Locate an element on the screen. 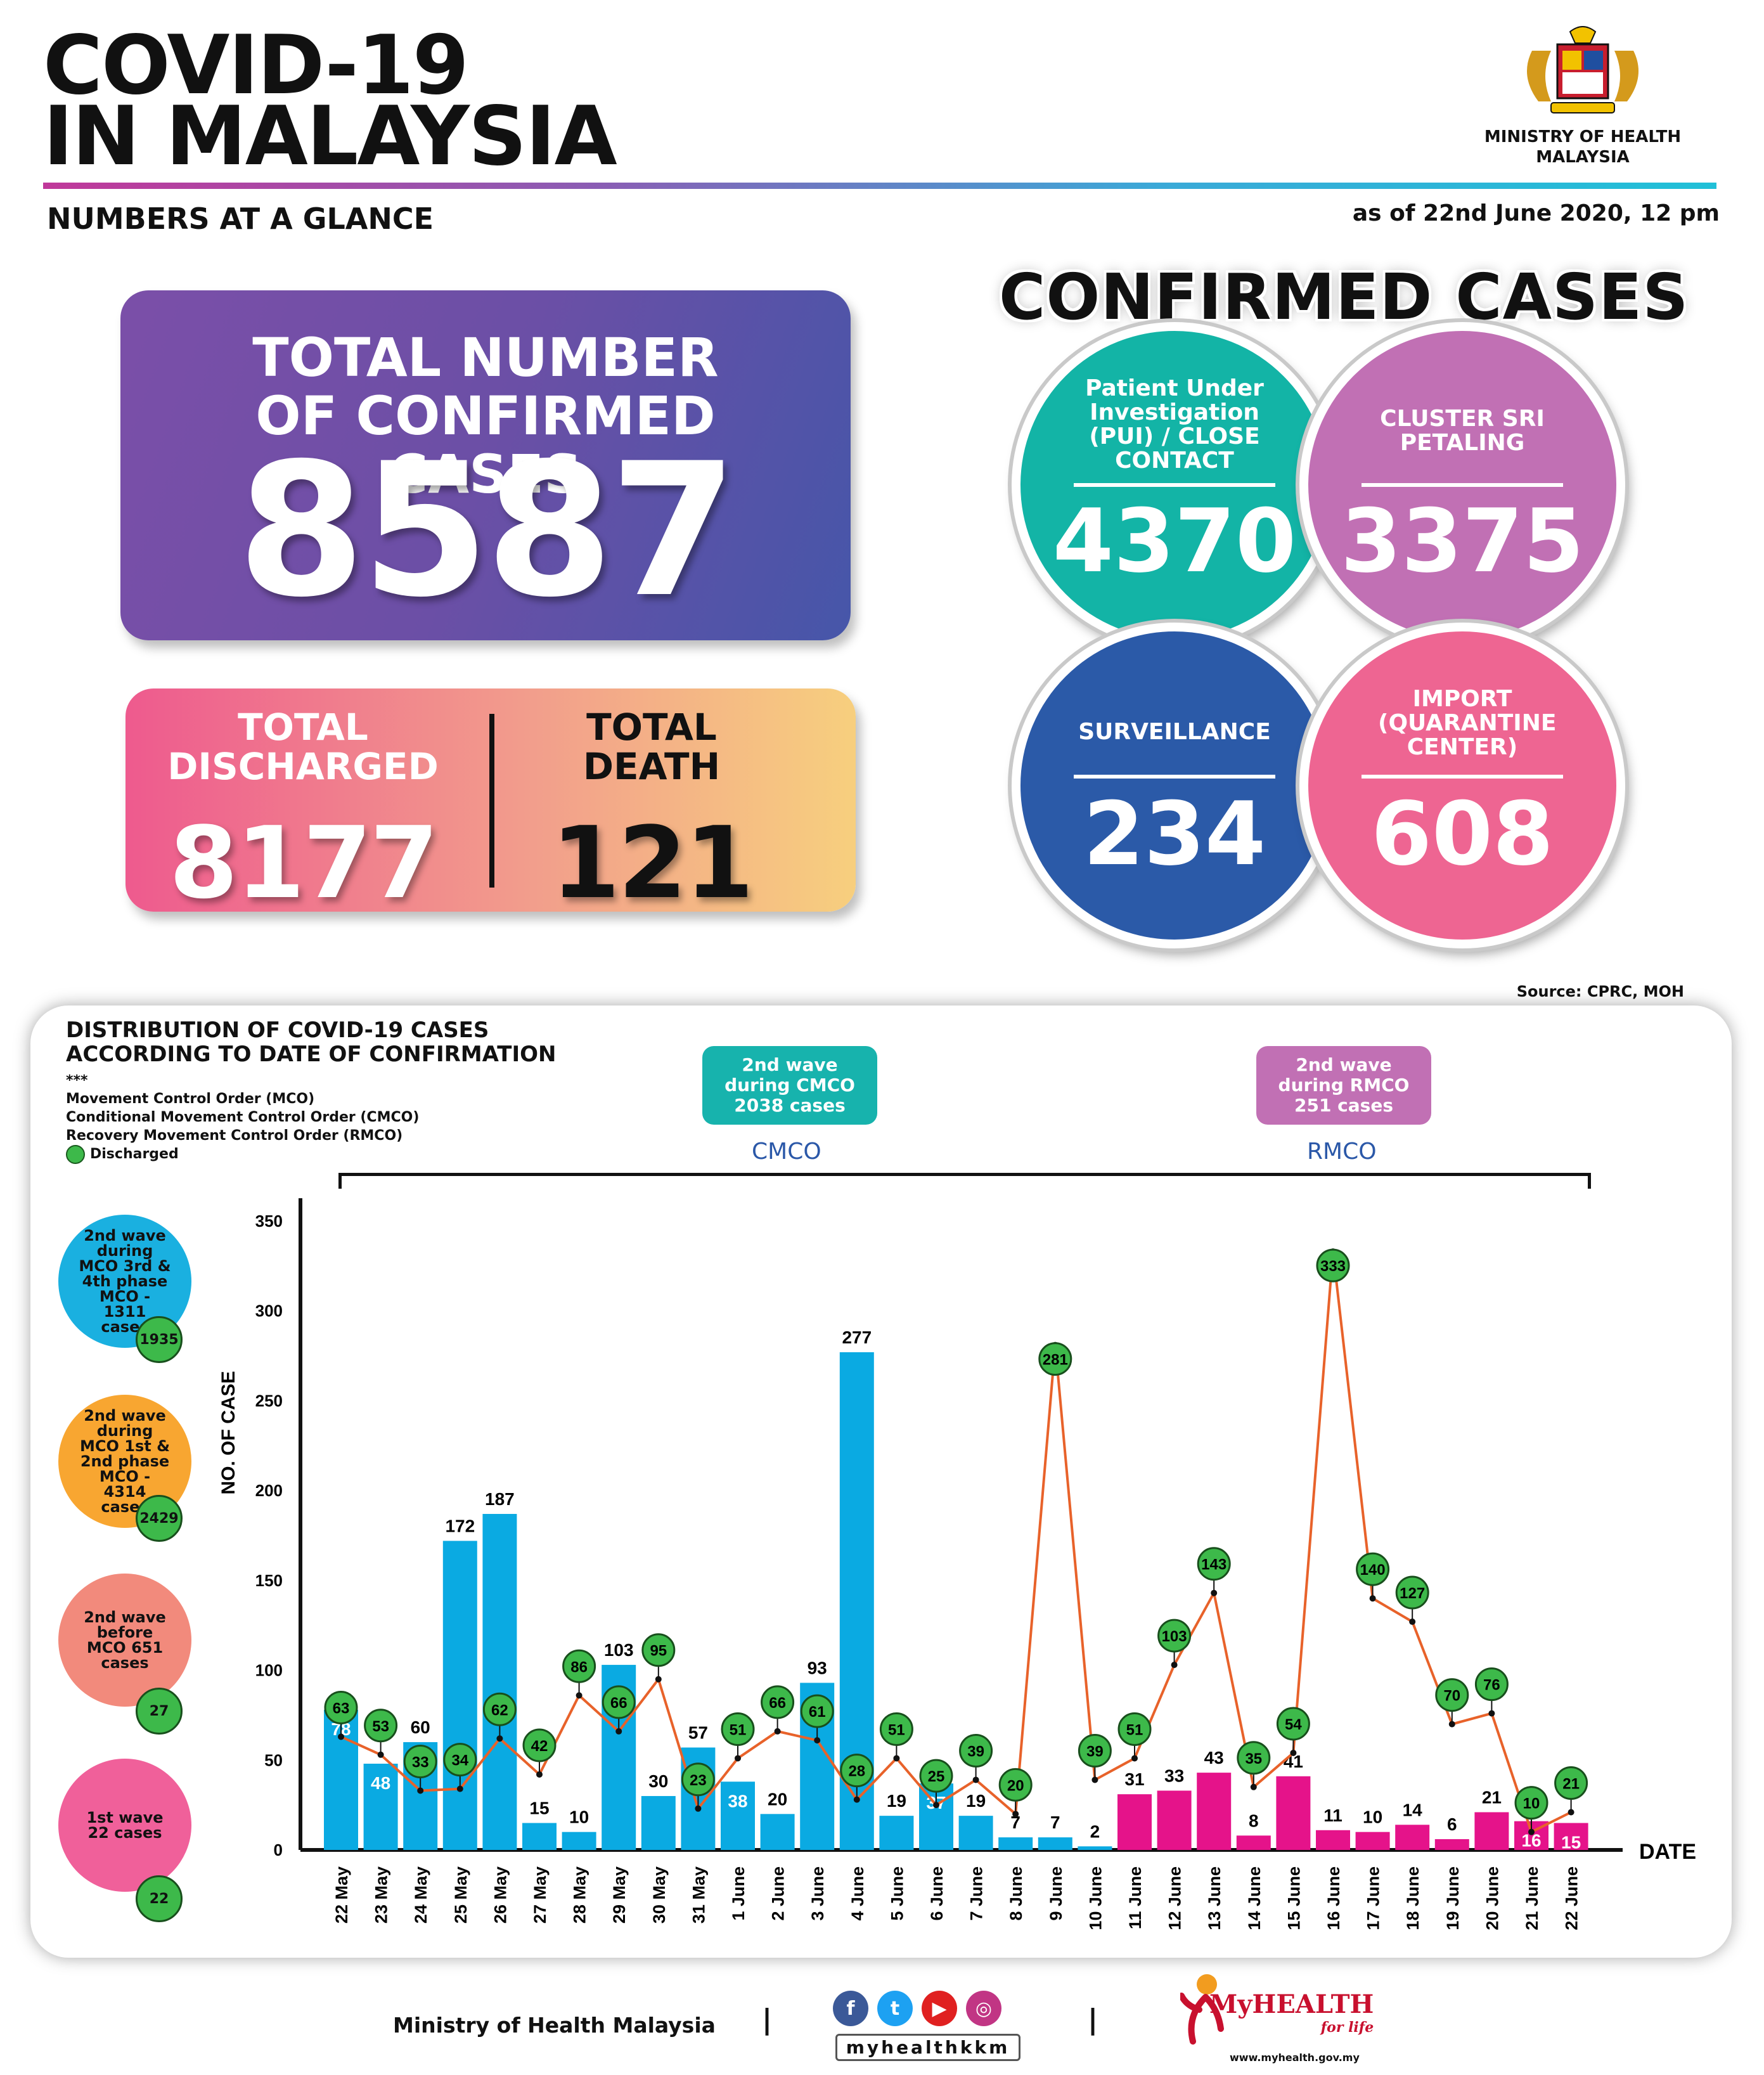 The height and width of the screenshot is (2075, 1764). bar-value-label: 60 is located at coordinates (420, 1727).